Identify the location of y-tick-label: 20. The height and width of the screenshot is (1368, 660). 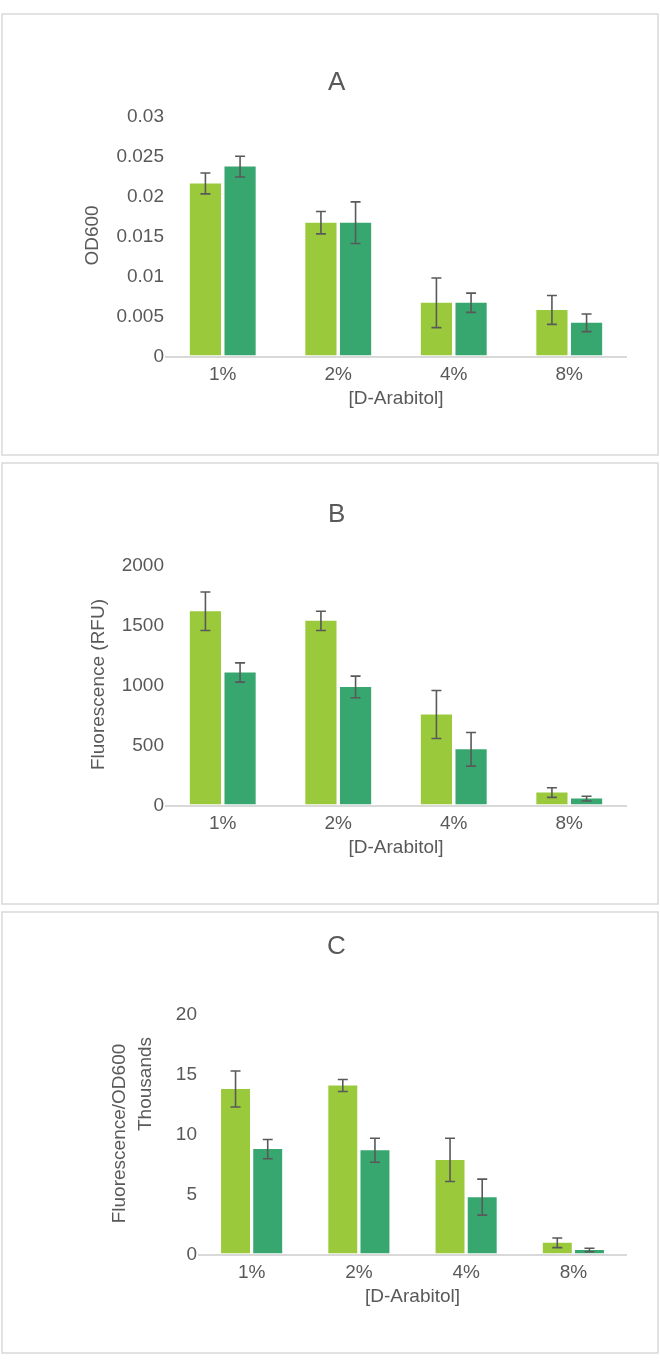
(186, 1014).